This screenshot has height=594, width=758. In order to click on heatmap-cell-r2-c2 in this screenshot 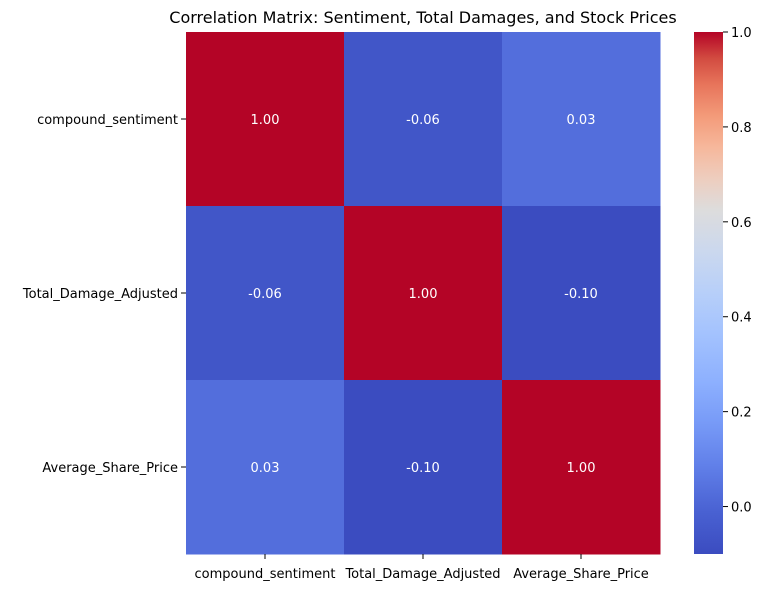, I will do `click(581, 467)`.